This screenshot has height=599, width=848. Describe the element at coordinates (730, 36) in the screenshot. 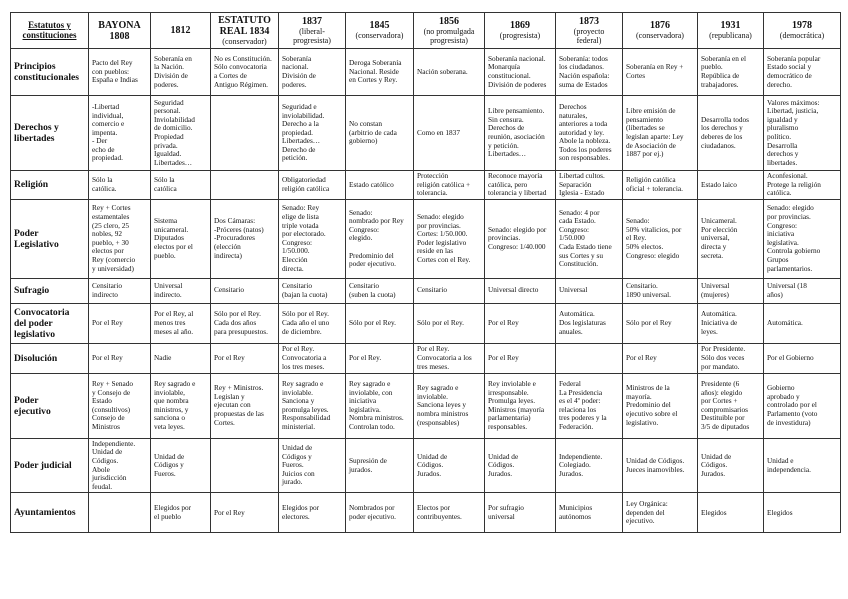

I see `column-subtitle: (republicana)` at that location.